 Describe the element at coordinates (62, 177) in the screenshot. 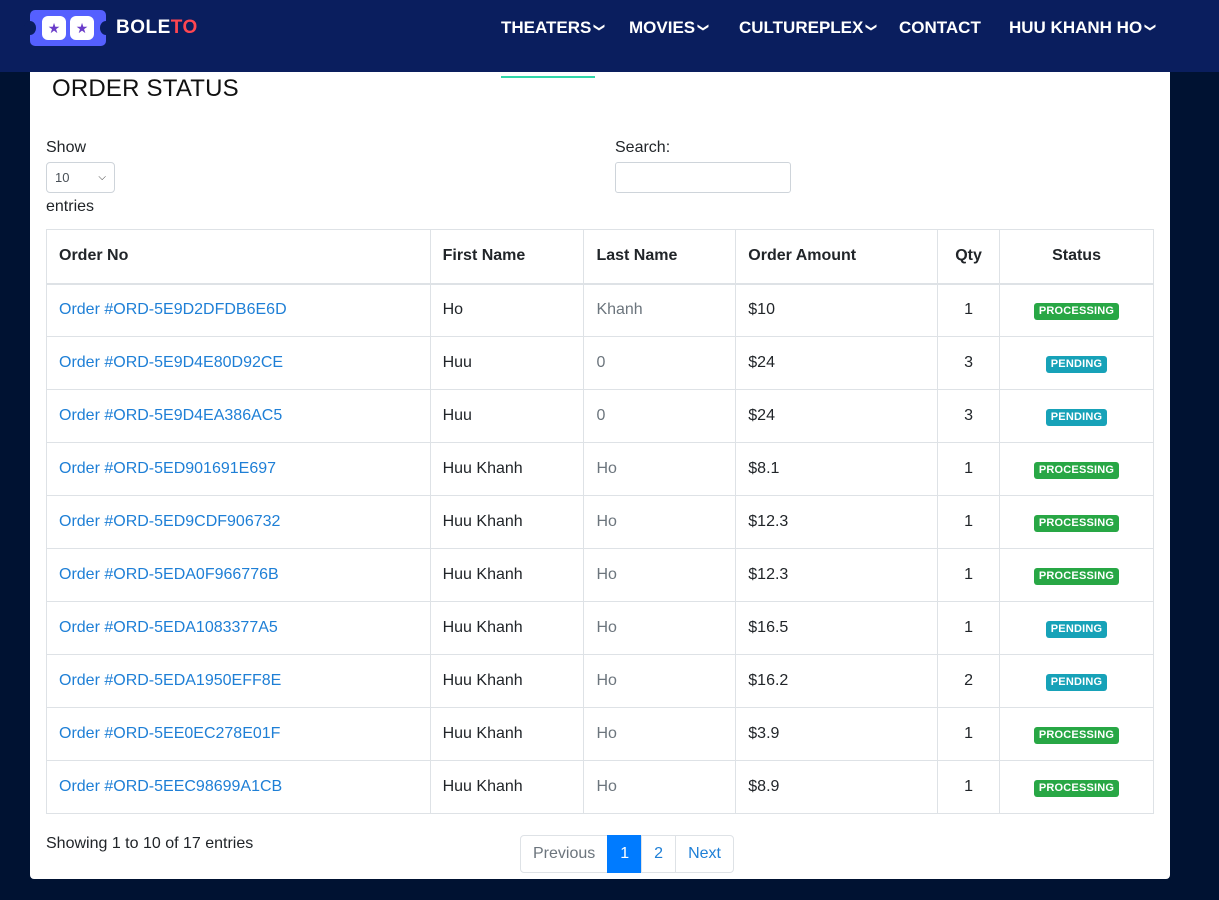

I see `entries-select-value: 10` at that location.